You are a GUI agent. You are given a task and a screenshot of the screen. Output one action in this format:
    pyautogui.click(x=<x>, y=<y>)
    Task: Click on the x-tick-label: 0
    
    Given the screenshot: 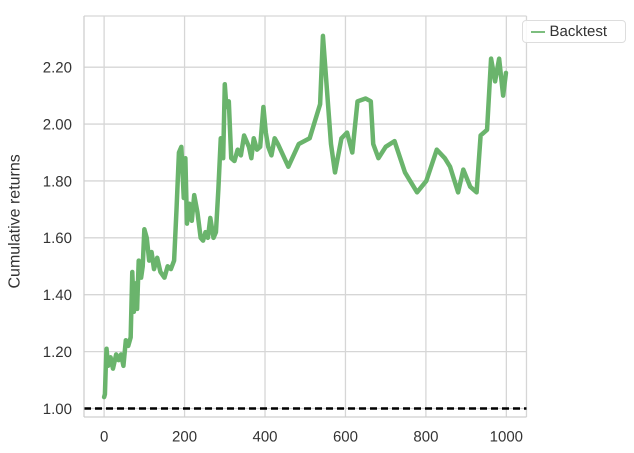 What is the action you would take?
    pyautogui.click(x=104, y=437)
    